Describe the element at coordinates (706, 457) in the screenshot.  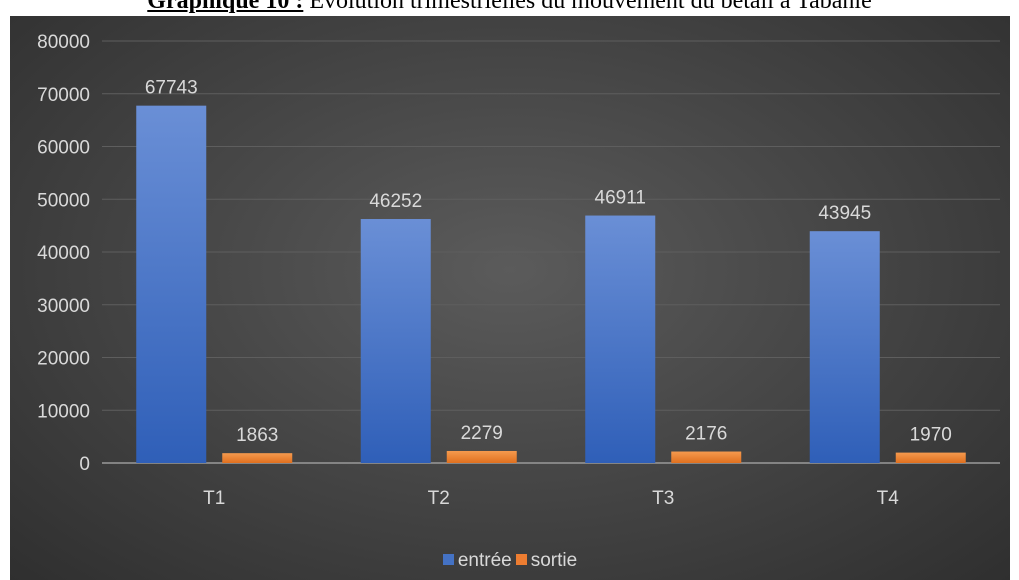
I see `bar-sortie-t3` at that location.